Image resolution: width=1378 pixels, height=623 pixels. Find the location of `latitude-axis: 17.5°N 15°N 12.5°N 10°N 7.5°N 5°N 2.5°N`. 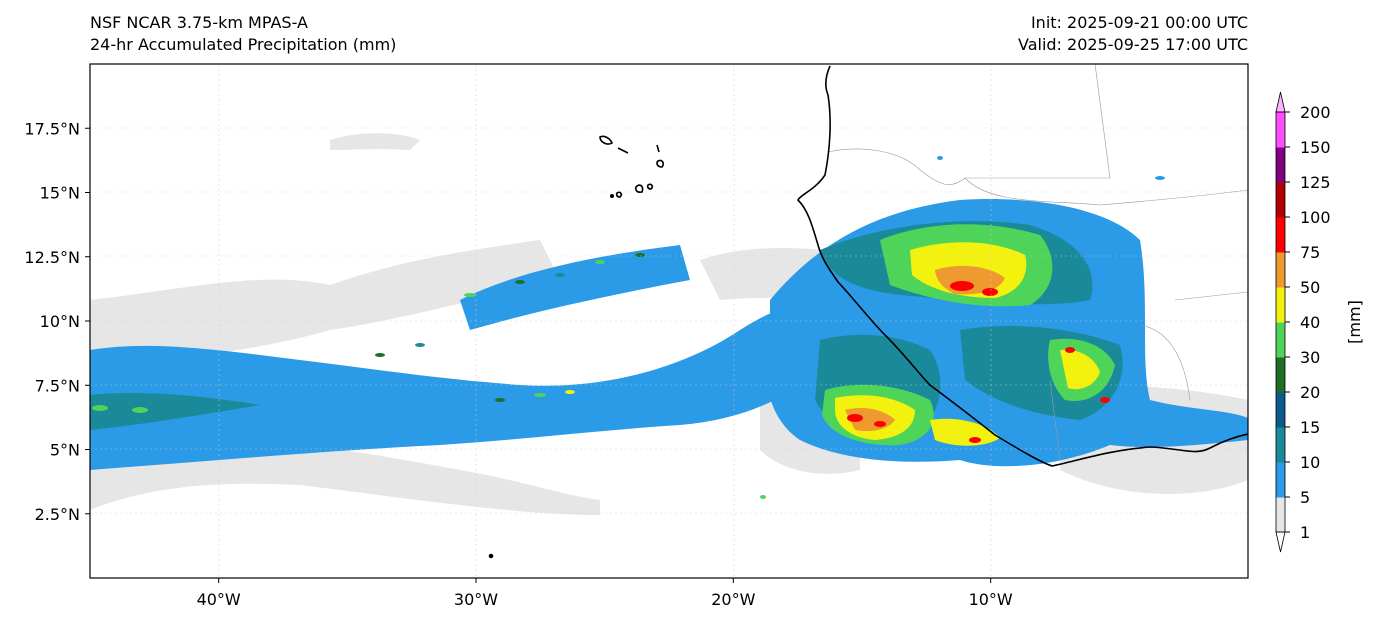

latitude-axis: 17.5°N 15°N 12.5°N 10°N 7.5°N 5°N 2.5°N is located at coordinates (57, 321).